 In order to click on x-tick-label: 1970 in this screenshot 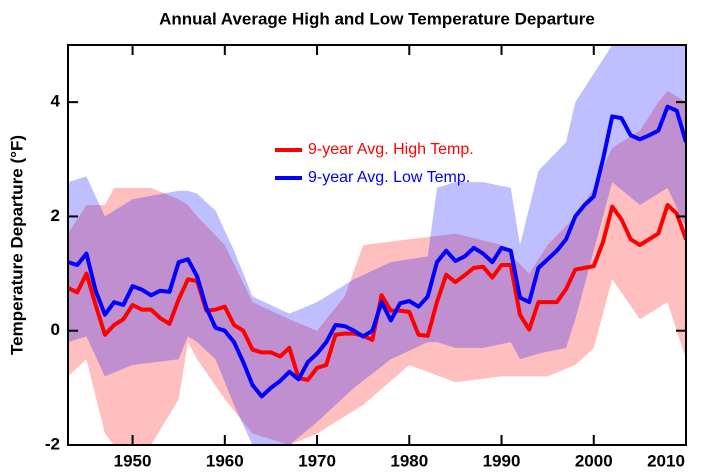, I will do `click(317, 460)`.